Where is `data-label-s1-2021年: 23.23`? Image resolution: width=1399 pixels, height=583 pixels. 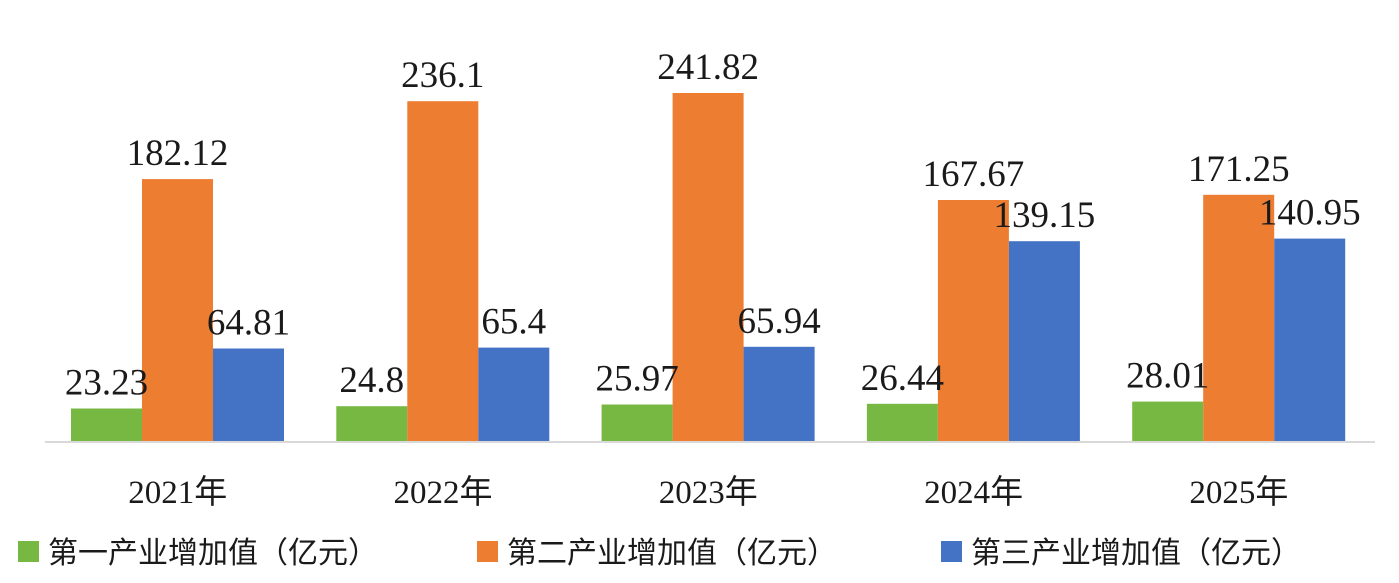 data-label-s1-2021年: 23.23 is located at coordinates (106, 383).